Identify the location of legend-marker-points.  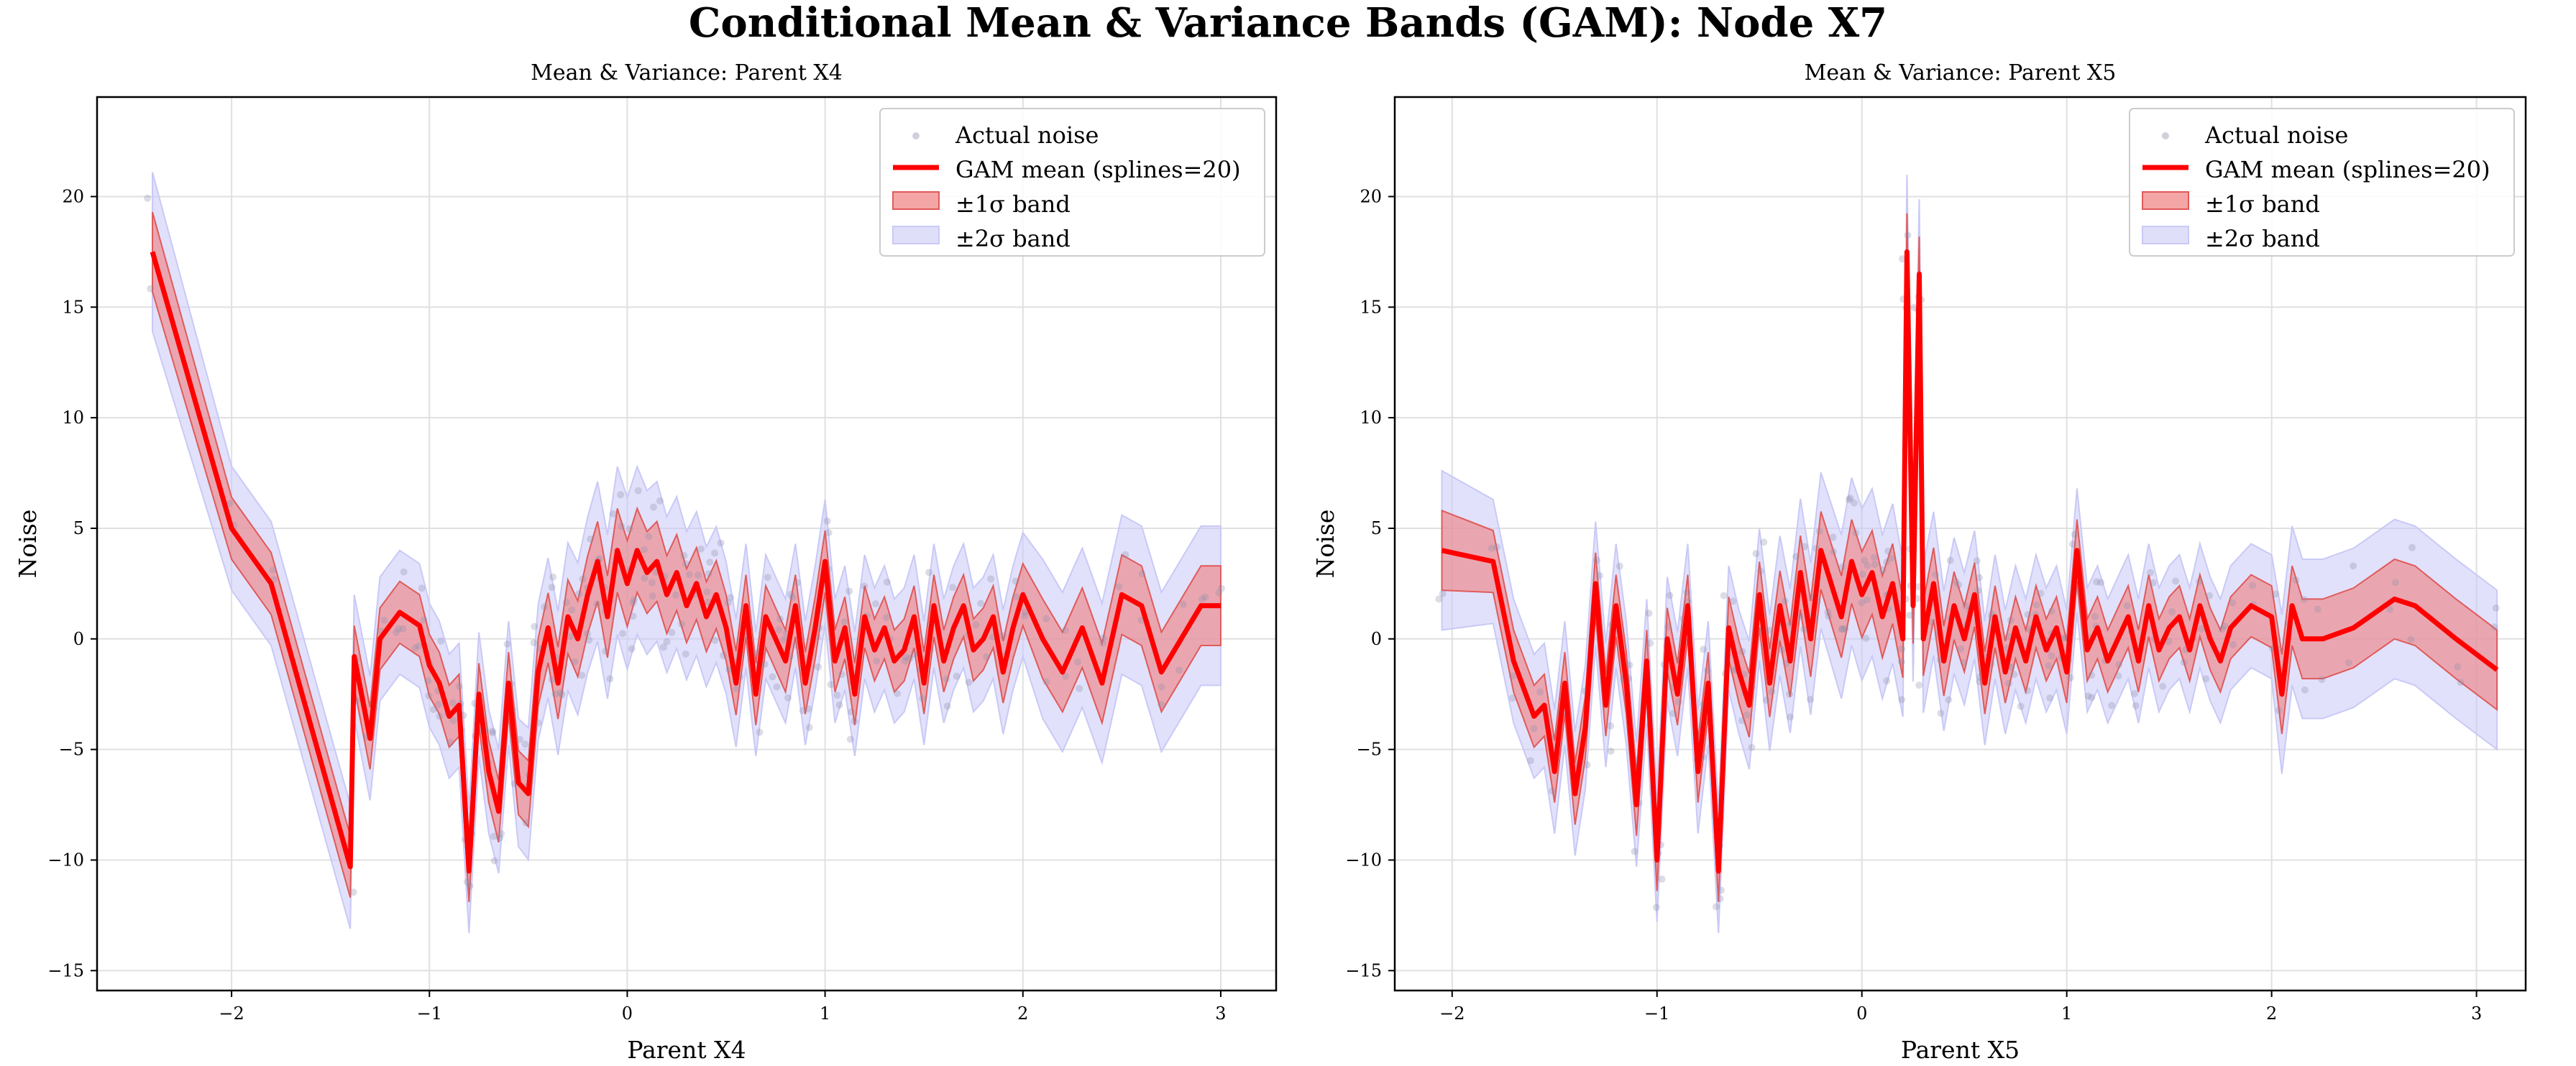
(2165, 135).